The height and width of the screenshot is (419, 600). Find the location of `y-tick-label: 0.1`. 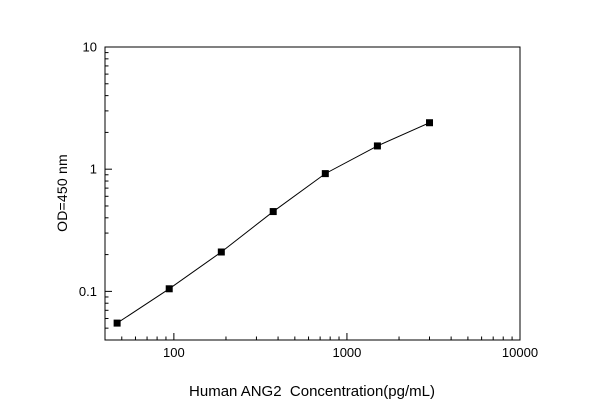

y-tick-label: 0.1 is located at coordinates (88, 291).